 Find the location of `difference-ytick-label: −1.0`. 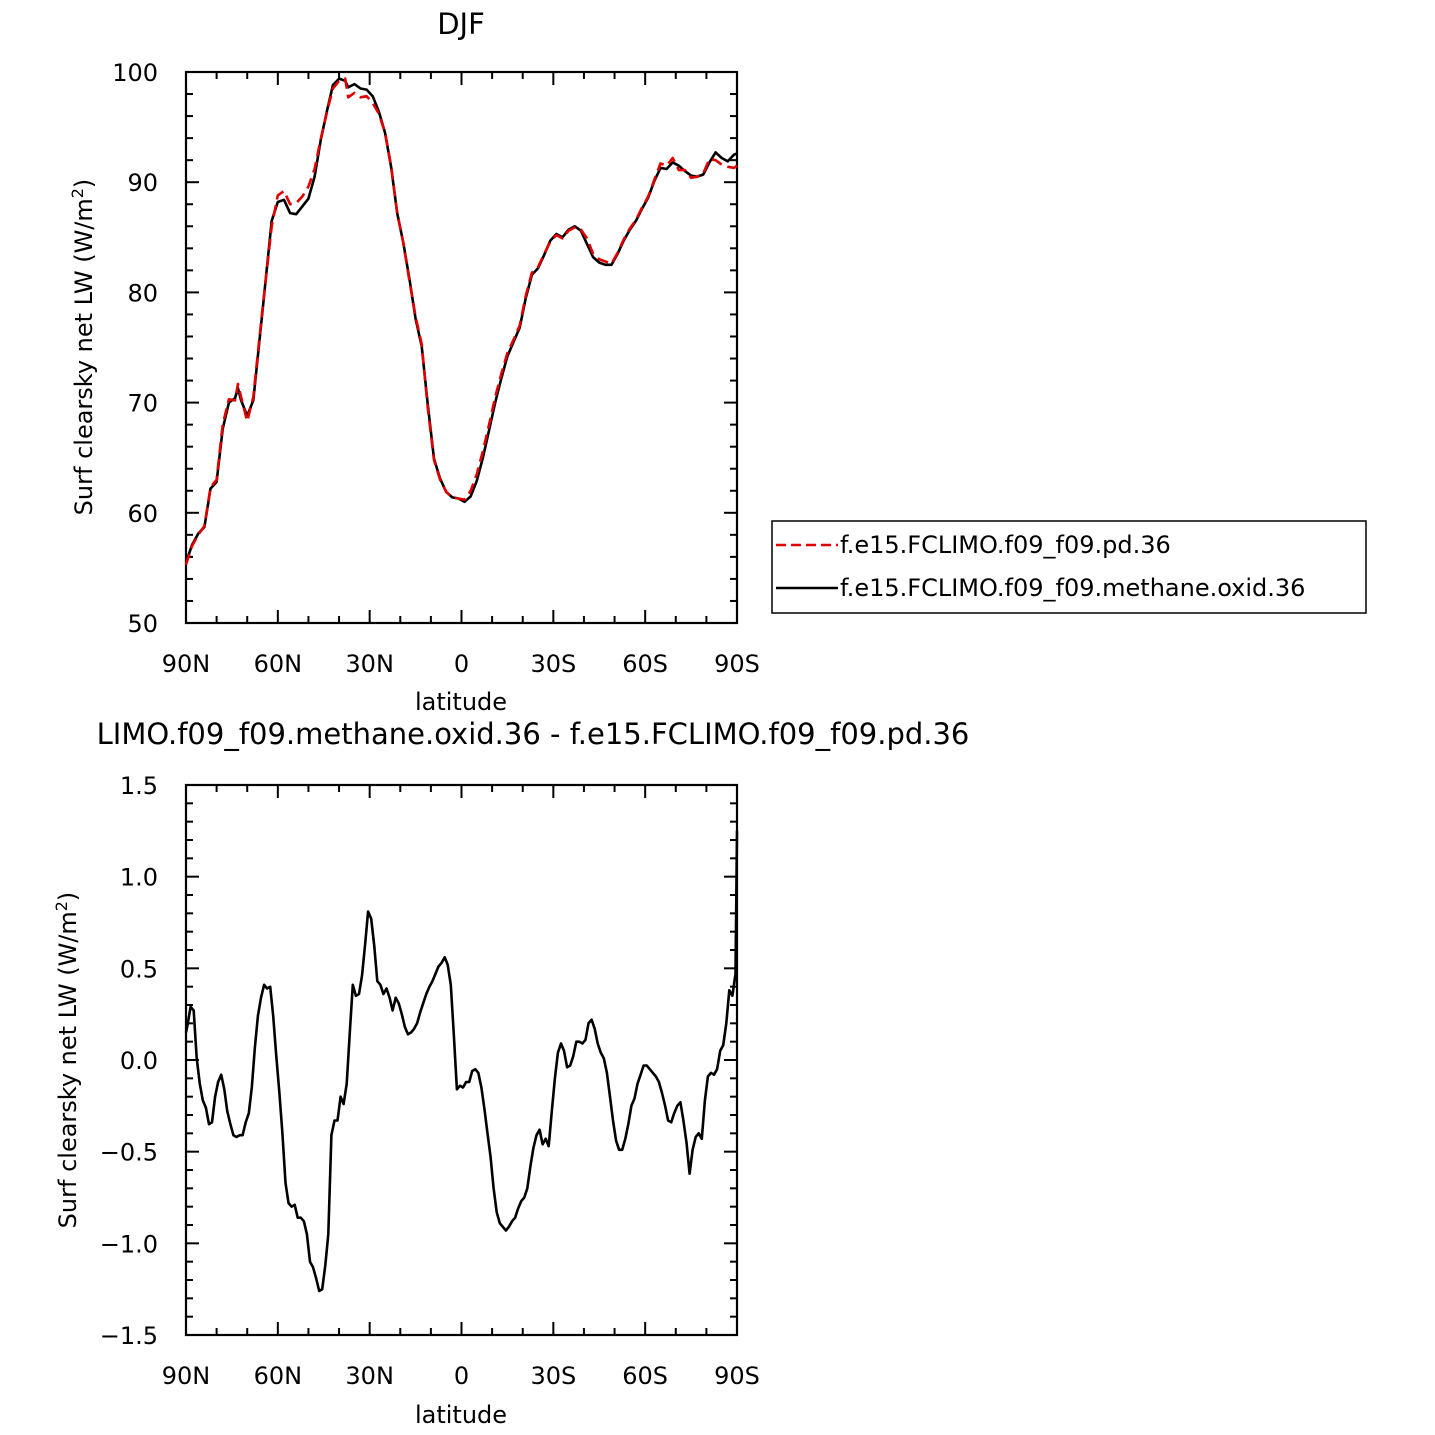

difference-ytick-label: −1.0 is located at coordinates (129, 1244).